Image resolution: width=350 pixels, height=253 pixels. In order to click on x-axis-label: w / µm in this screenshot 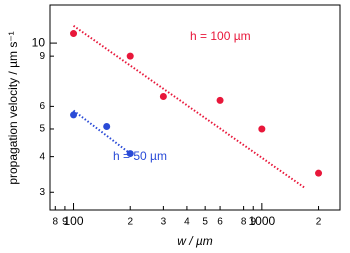, I will do `click(195, 241)`.